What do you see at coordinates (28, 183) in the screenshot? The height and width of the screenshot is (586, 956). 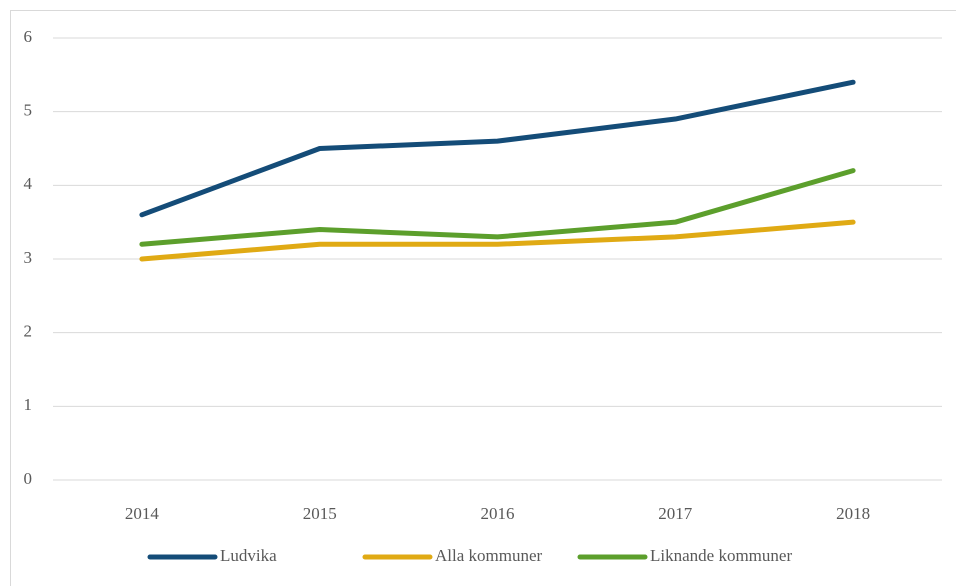 I see `y-tick-label: 4` at bounding box center [28, 183].